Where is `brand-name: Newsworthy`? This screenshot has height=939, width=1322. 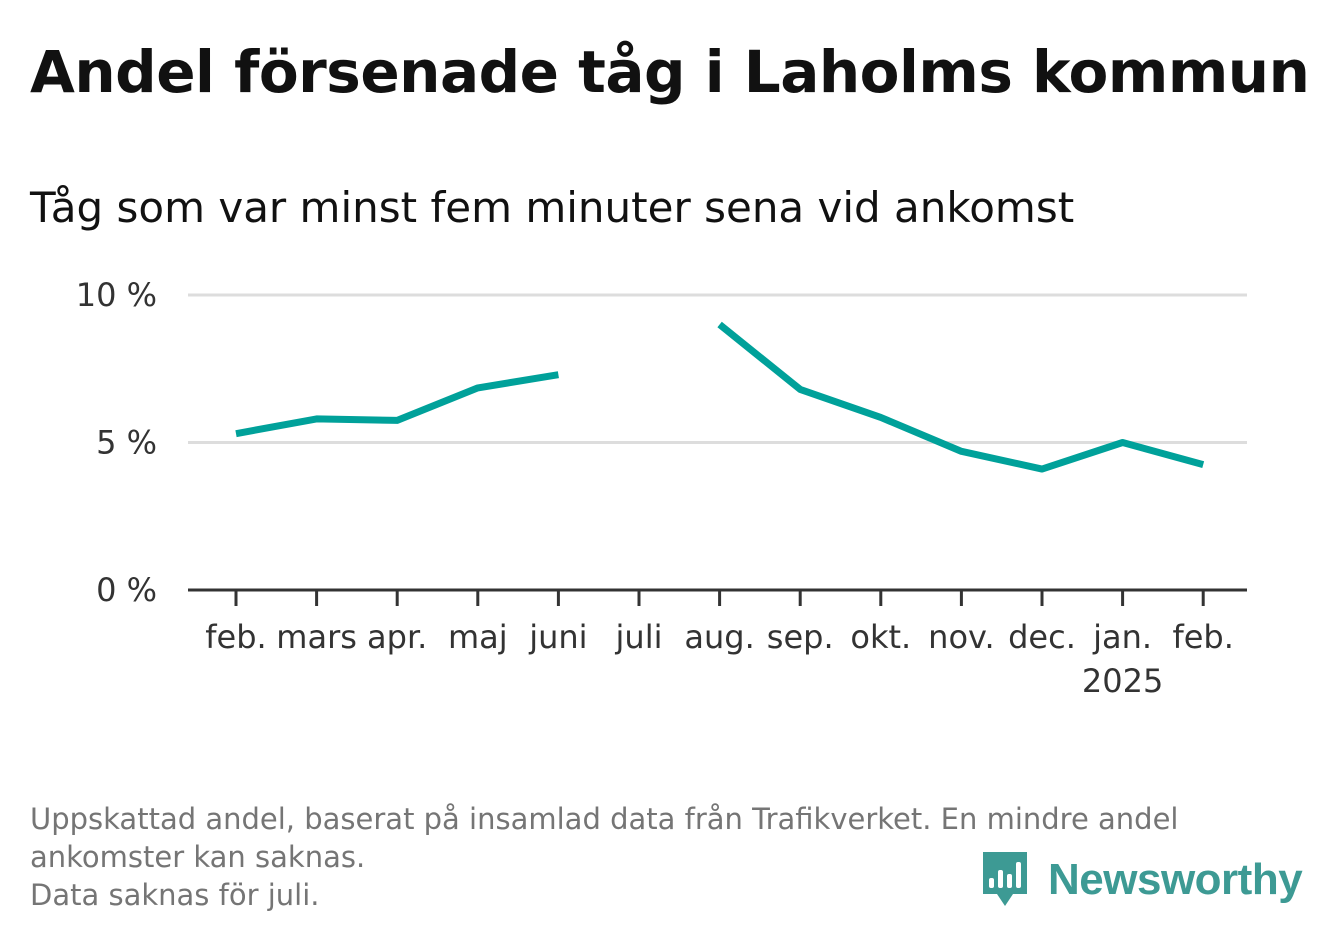
brand-name: Newsworthy is located at coordinates (1175, 879).